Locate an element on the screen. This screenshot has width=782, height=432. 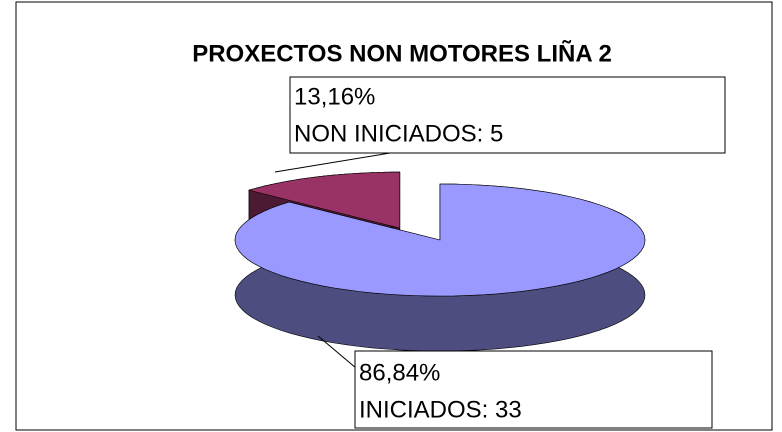
data-label: INICIADOS: 33 is located at coordinates (440, 409).